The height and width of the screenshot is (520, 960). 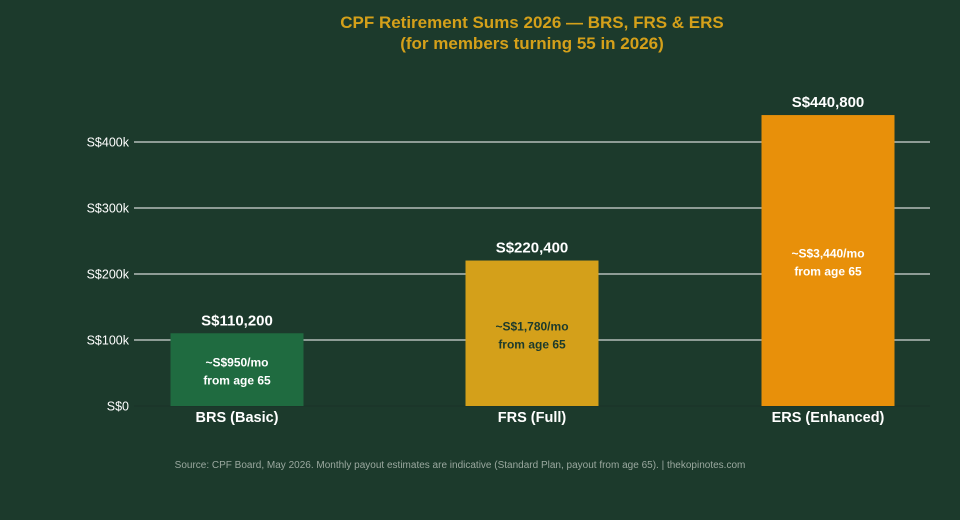 What do you see at coordinates (108, 143) in the screenshot?
I see `y-tick-label: S$400k` at bounding box center [108, 143].